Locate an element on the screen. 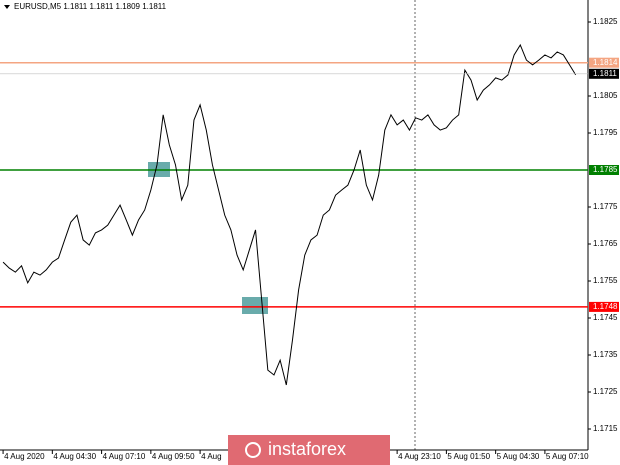 The image size is (620, 465). y-tick-label: 1.1755 is located at coordinates (605, 280).